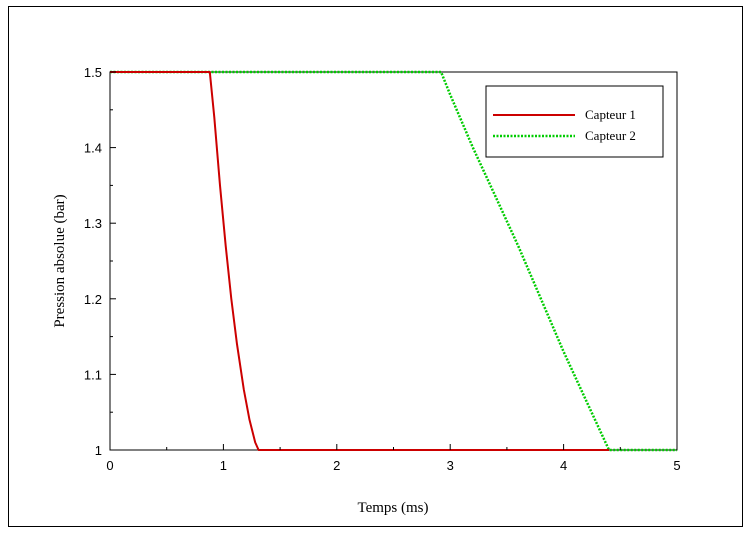  I want to click on y-tick-label-2: 1.2, so click(93, 299).